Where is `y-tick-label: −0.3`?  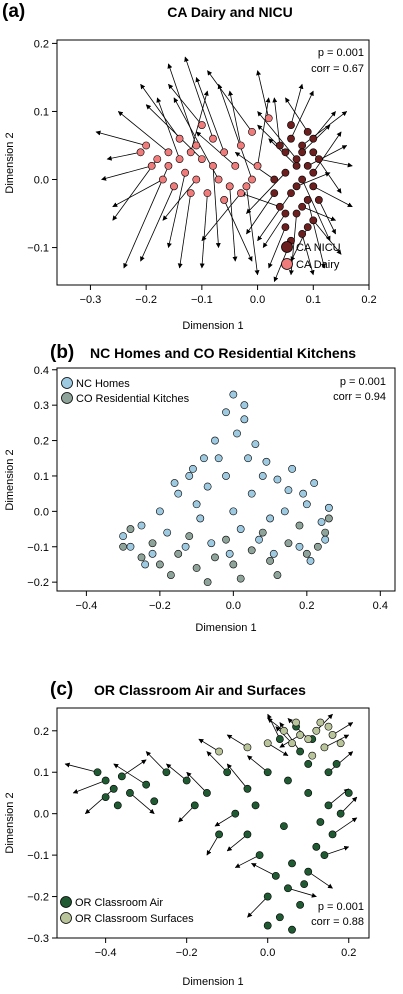 y-tick-label: −0.3 is located at coordinates (38, 939).